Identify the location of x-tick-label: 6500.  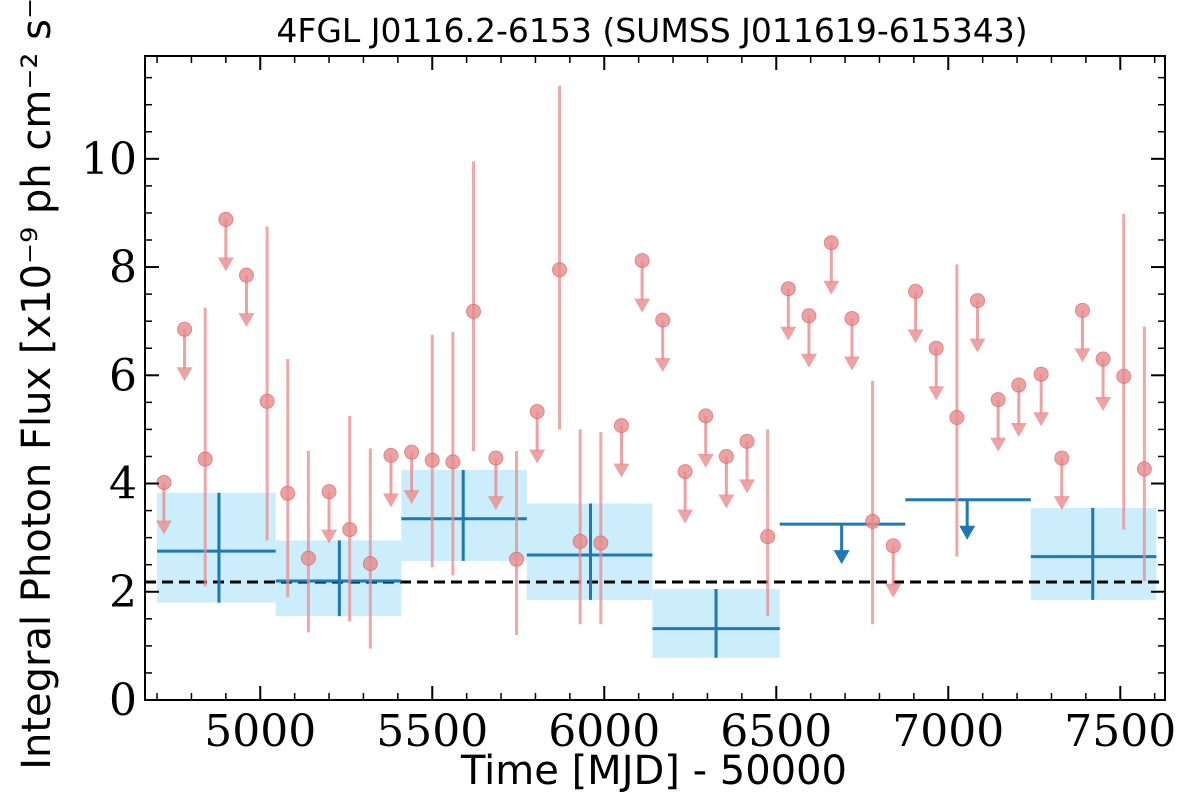
(776, 731).